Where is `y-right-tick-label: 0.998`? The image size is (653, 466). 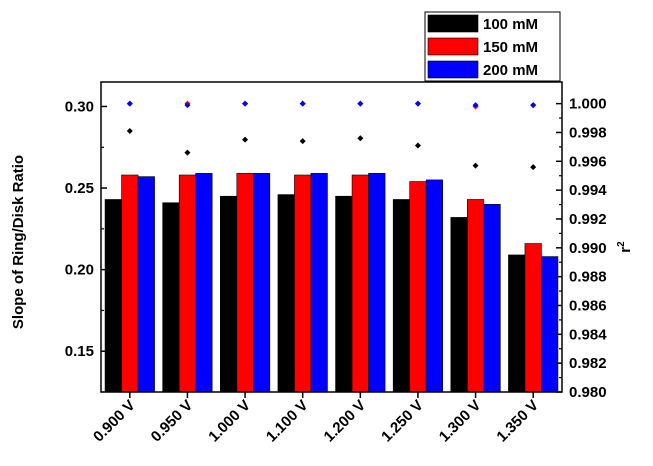 y-right-tick-label: 0.998 is located at coordinates (588, 132).